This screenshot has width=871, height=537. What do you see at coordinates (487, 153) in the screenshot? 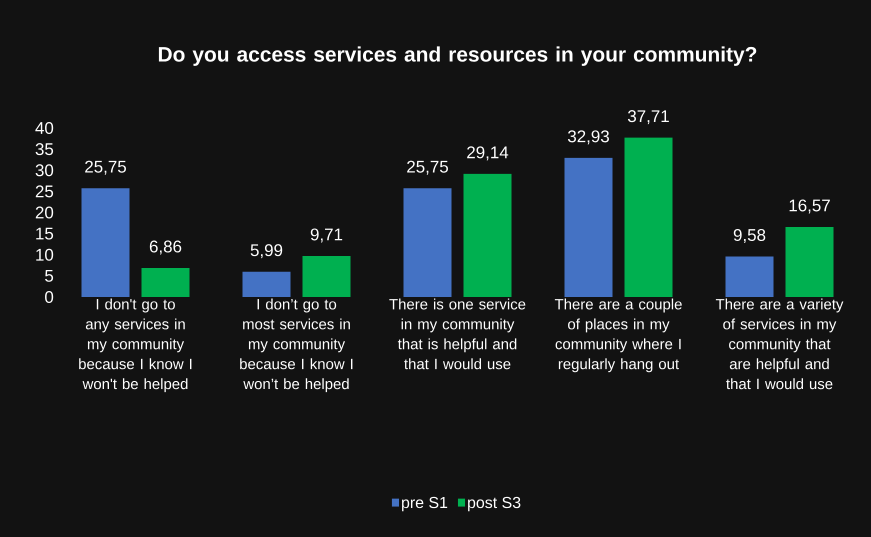
I see `data-label: 29,14` at bounding box center [487, 153].